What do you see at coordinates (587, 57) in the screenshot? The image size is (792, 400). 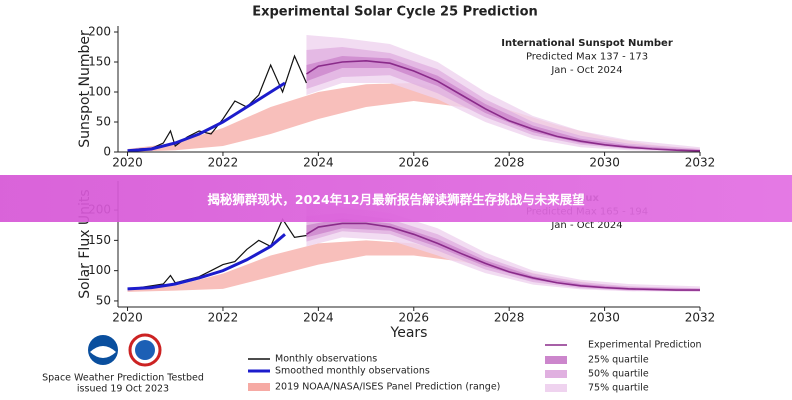 I see `annotation: Predicted Max 137 - 173` at bounding box center [587, 57].